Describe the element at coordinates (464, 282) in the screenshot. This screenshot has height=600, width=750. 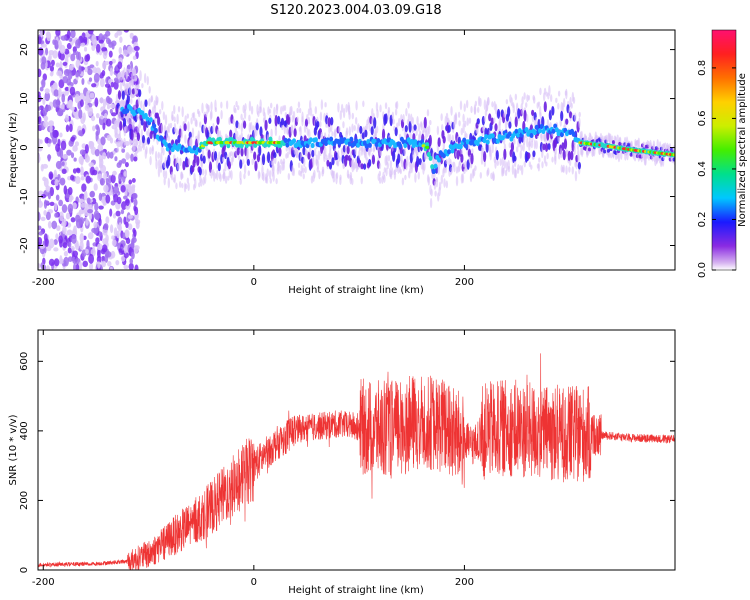
I see `spectrogram-xtick-label: 200` at that location.